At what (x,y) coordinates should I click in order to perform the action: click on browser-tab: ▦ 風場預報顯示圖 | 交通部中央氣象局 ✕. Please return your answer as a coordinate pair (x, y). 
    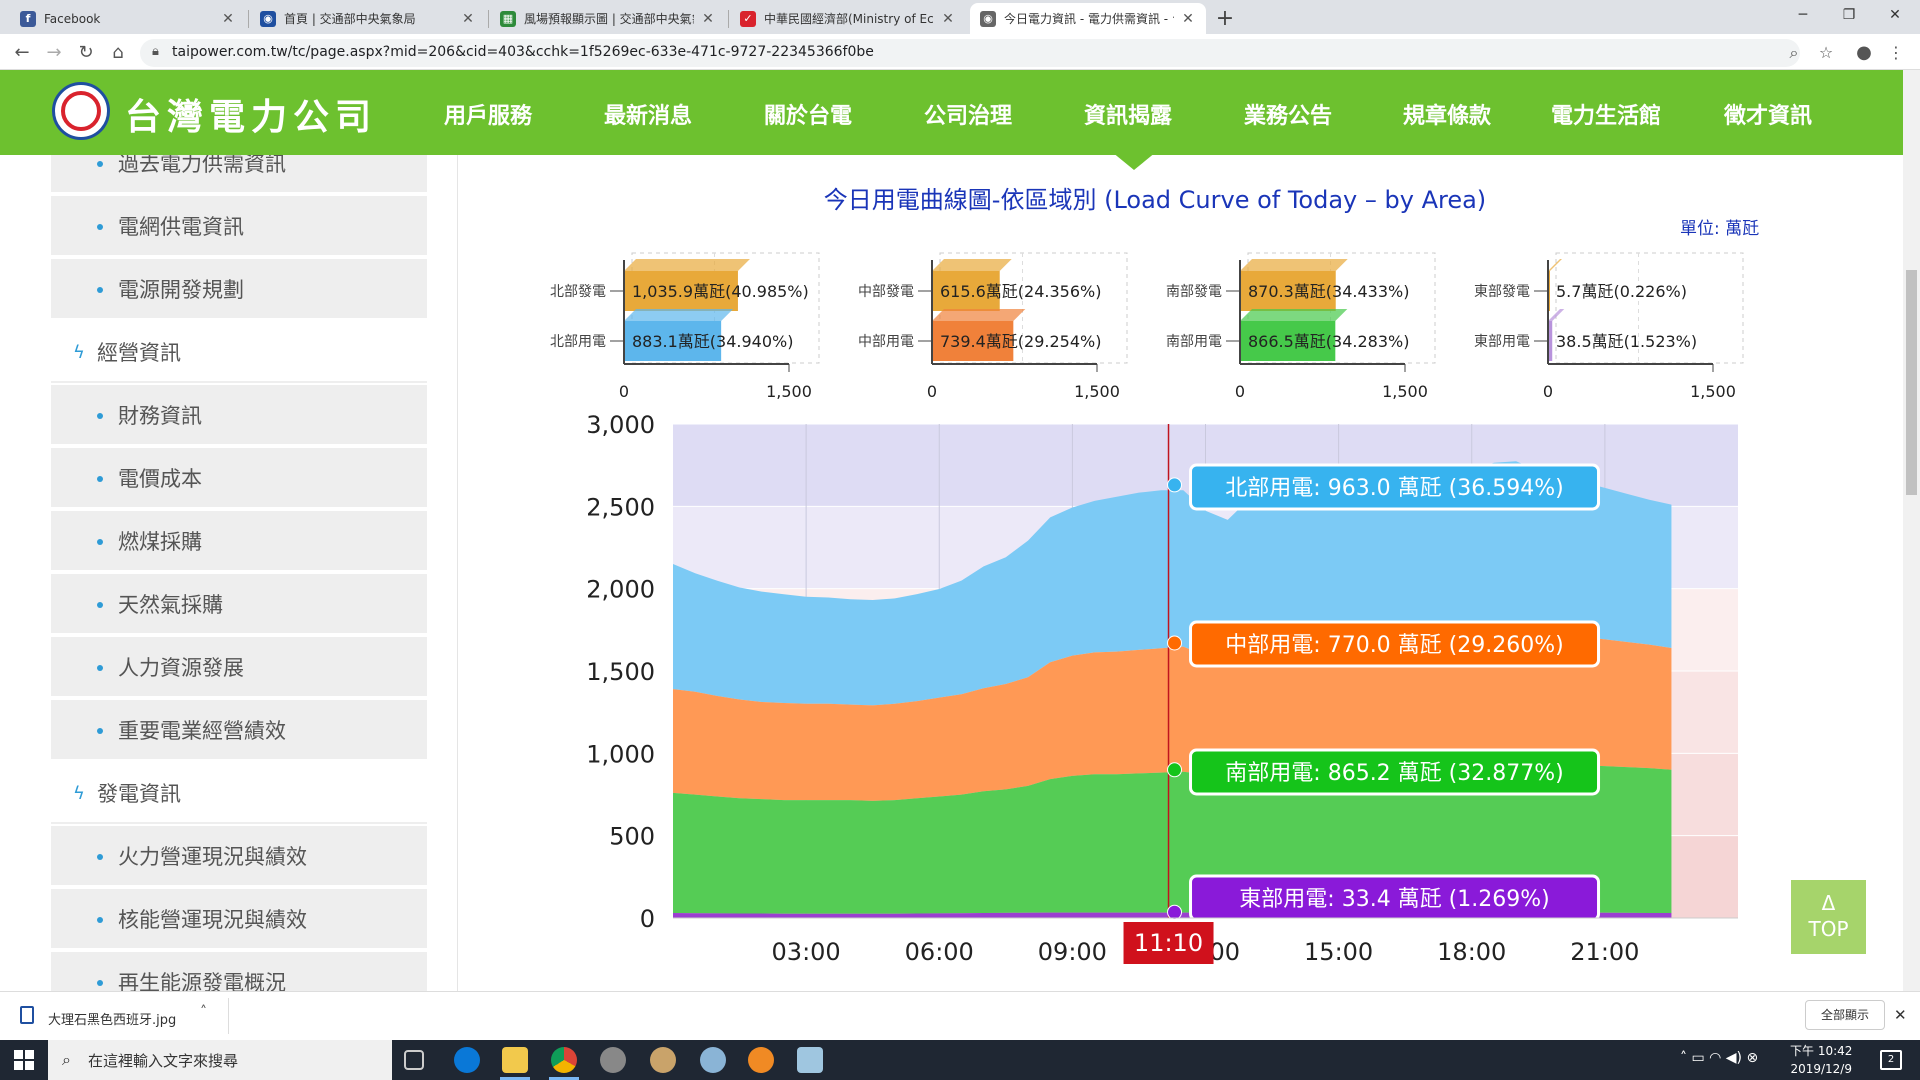
    Looking at the image, I should click on (608, 18).